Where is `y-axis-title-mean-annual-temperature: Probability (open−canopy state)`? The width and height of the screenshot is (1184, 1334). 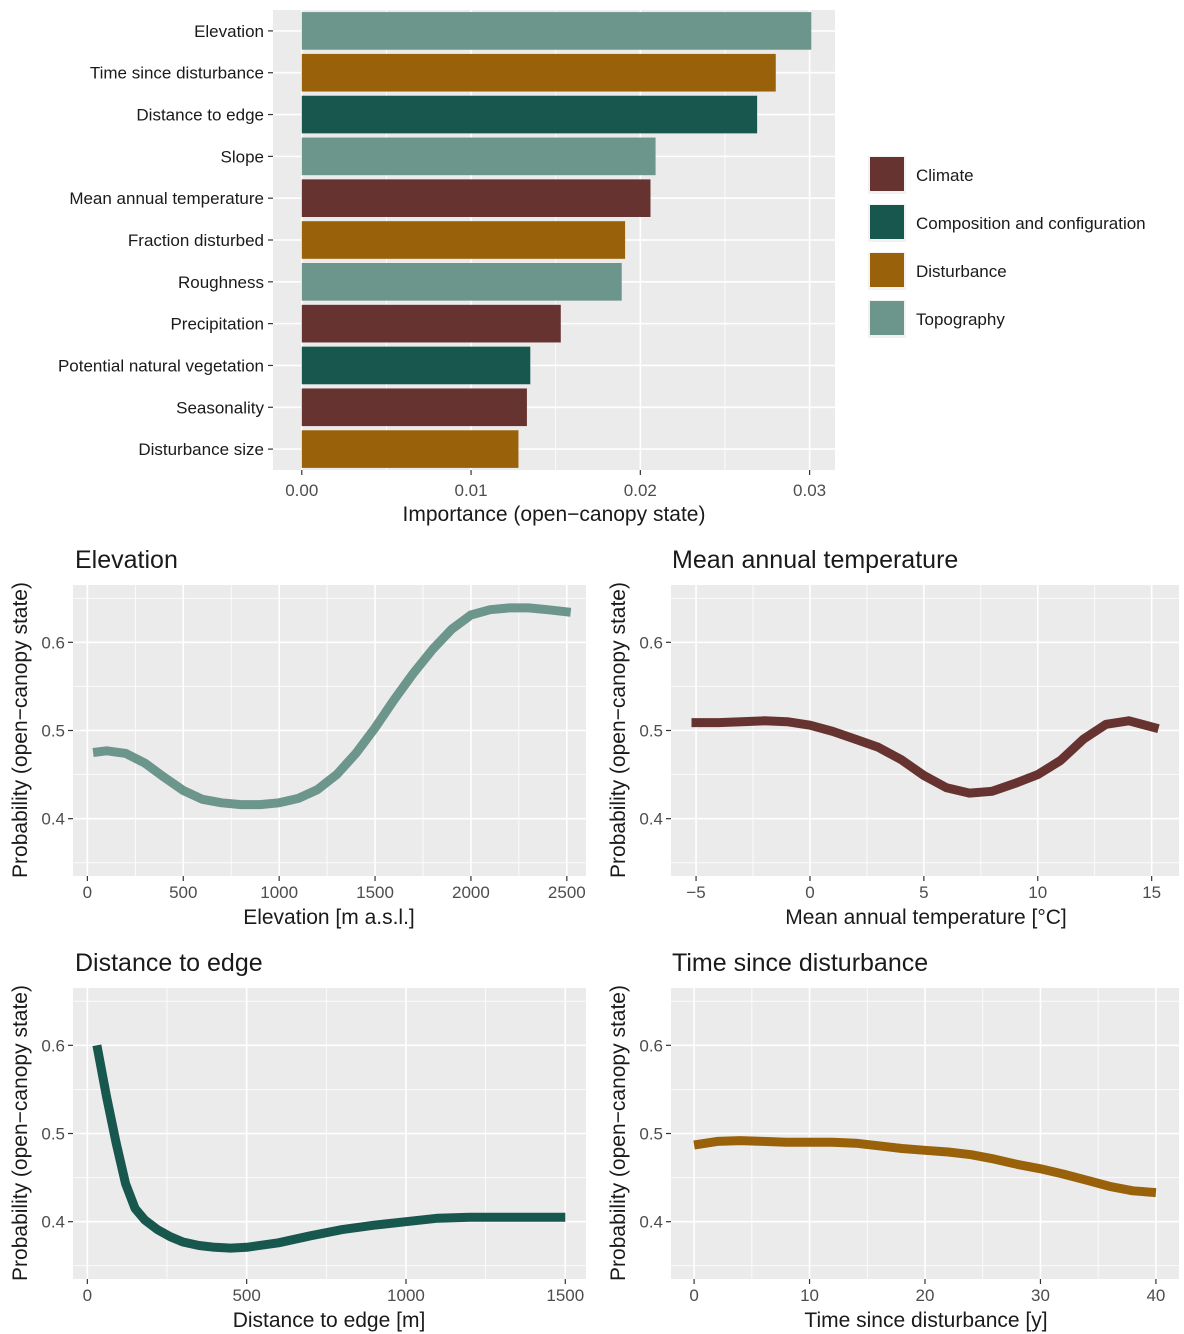 y-axis-title-mean-annual-temperature: Probability (open−canopy state) is located at coordinates (618, 730).